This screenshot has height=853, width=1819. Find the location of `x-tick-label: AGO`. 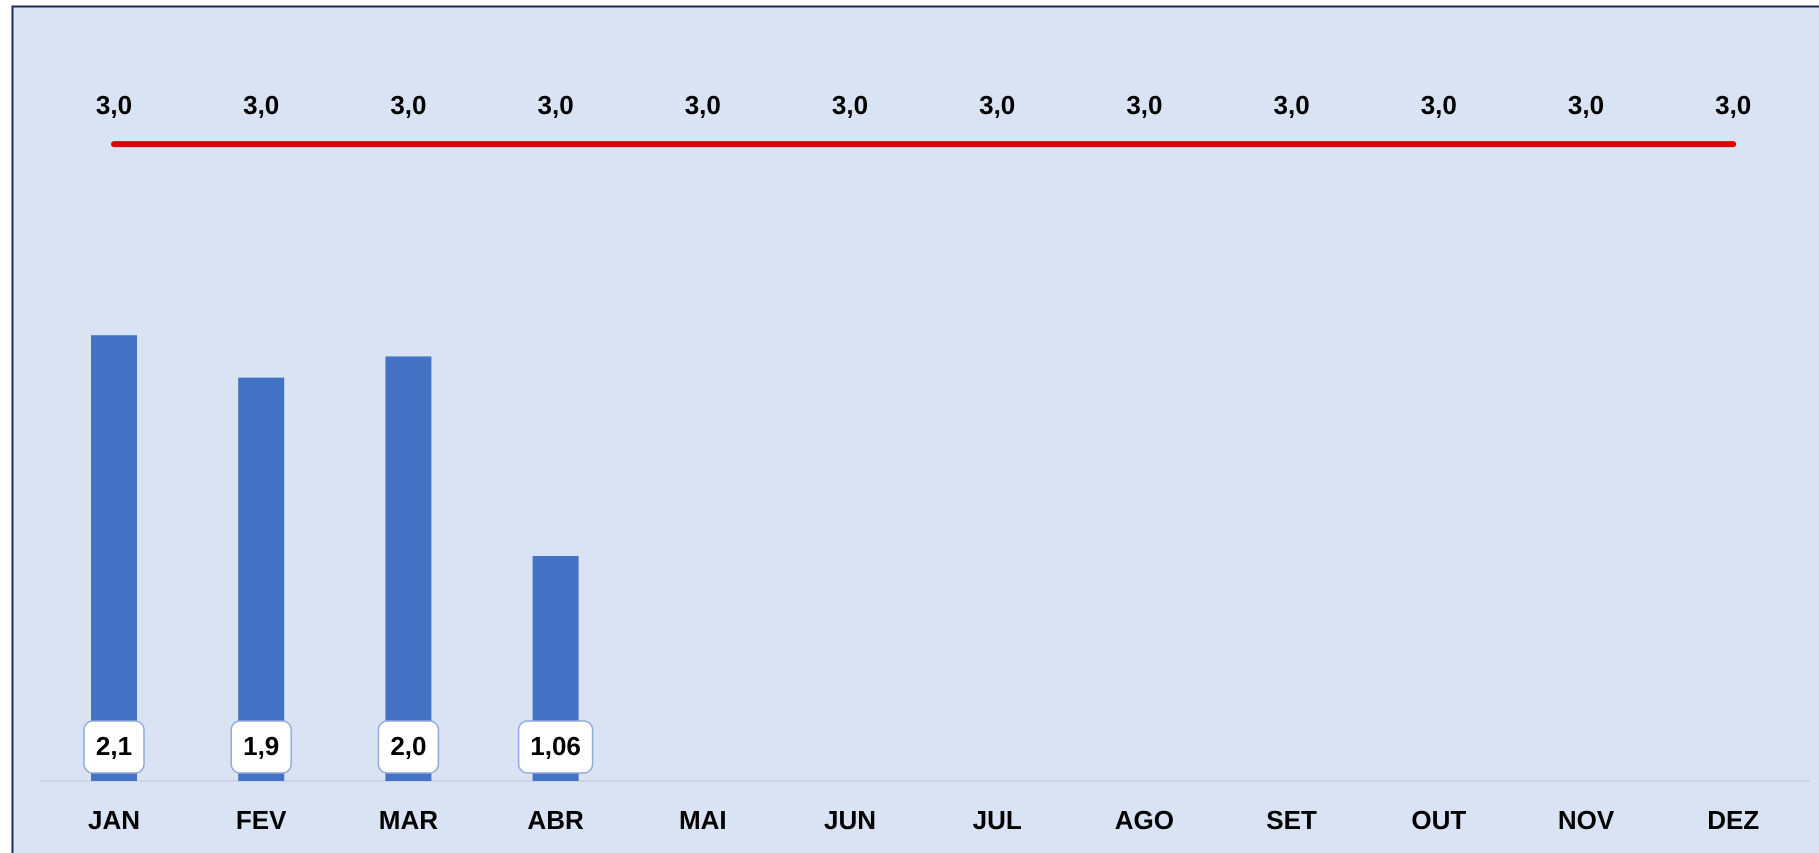

x-tick-label: AGO is located at coordinates (1144, 820).